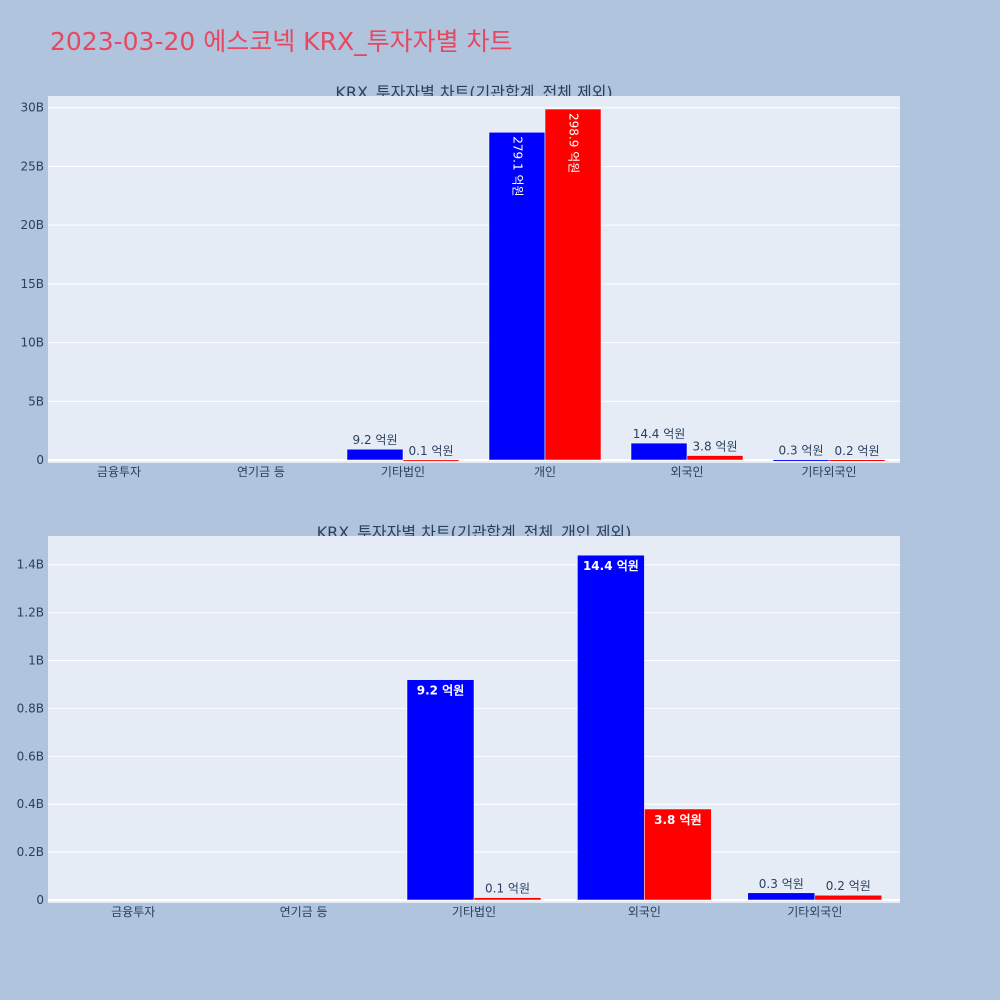 This screenshot has height=1000, width=1000. Describe the element at coordinates (30, 708) in the screenshot. I see `y-tick-label: 0.8B` at that location.